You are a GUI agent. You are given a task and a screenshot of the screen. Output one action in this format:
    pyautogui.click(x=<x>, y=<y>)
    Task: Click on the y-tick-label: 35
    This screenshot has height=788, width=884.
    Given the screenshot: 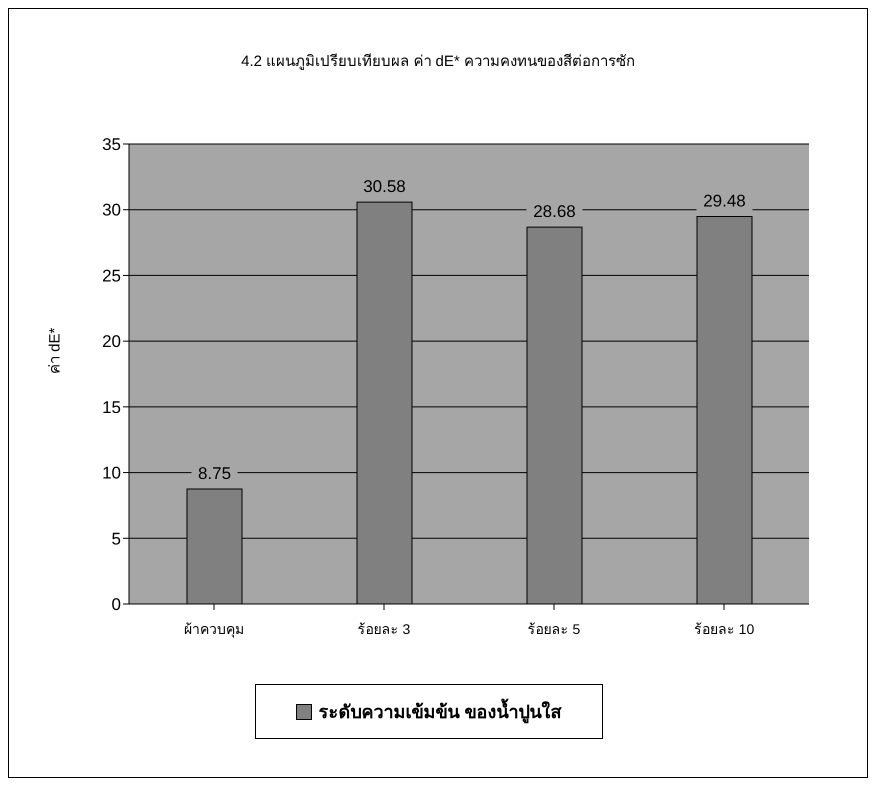 What is the action you would take?
    pyautogui.click(x=111, y=144)
    